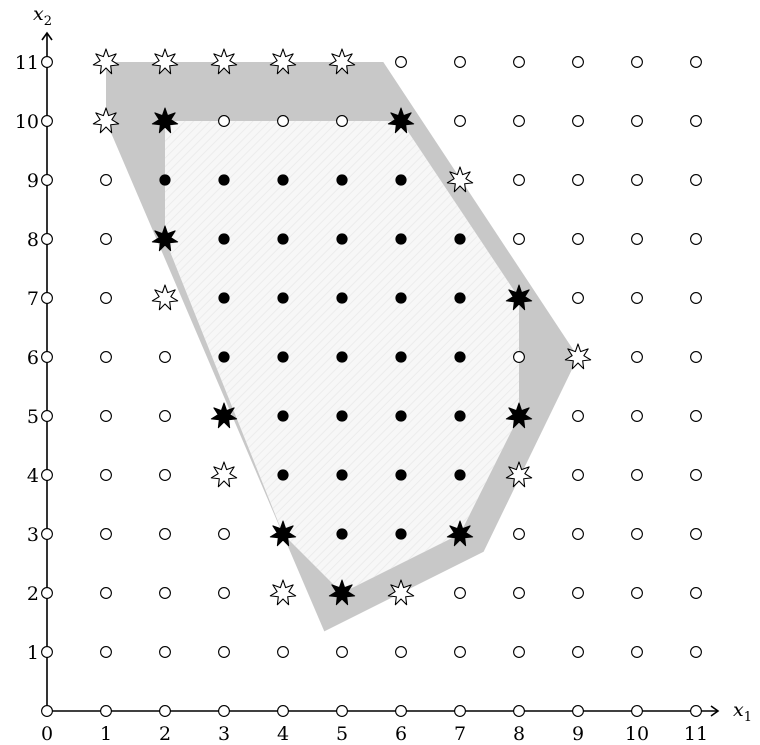 This screenshot has height=745, width=760. I want to click on y-tick-label: 11, so click(27, 63).